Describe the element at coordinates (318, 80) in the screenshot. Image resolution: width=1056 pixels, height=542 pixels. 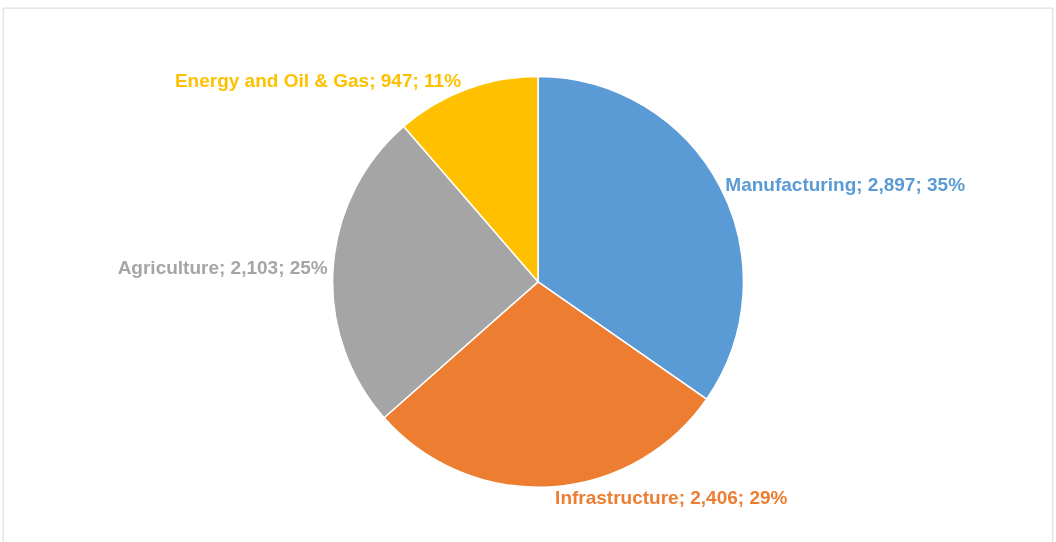
I see `slice-label: Energy and Oil & Gas; 947; 11%` at that location.